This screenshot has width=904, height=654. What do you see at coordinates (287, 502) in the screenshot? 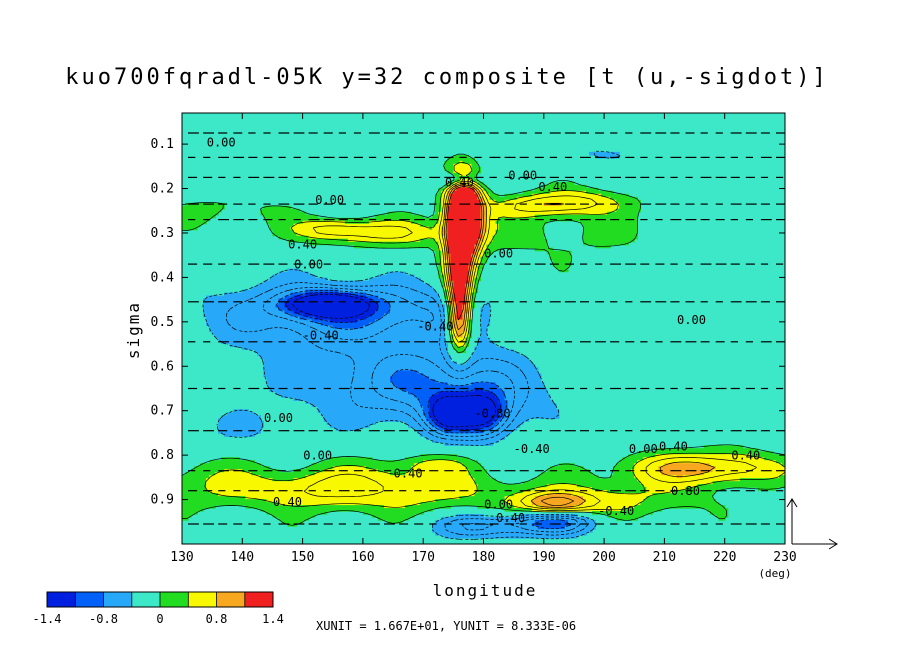
I see `contour-label: 0.40` at bounding box center [287, 502].